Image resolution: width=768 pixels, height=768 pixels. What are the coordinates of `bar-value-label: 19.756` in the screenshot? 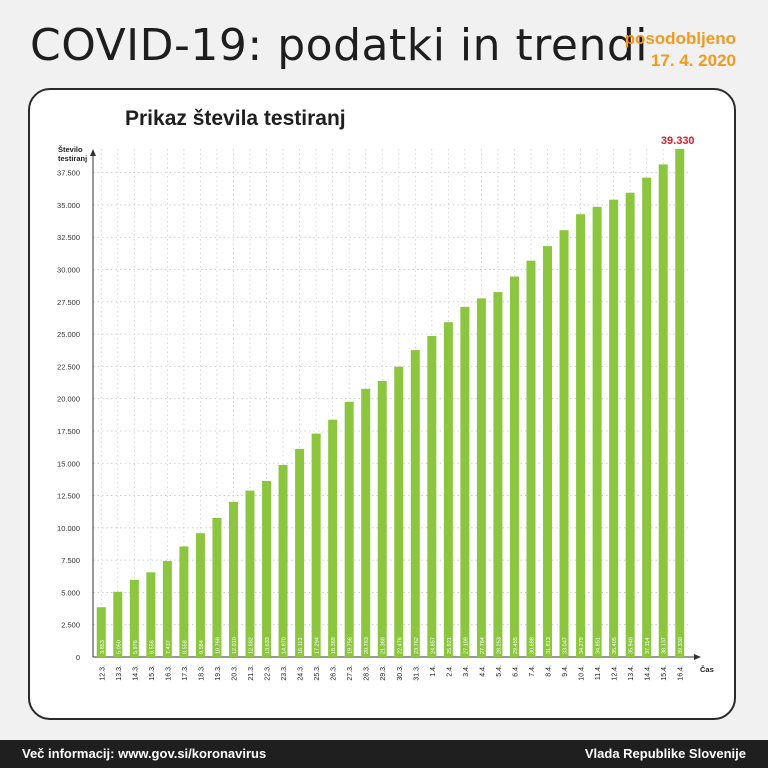 It's located at (351, 645).